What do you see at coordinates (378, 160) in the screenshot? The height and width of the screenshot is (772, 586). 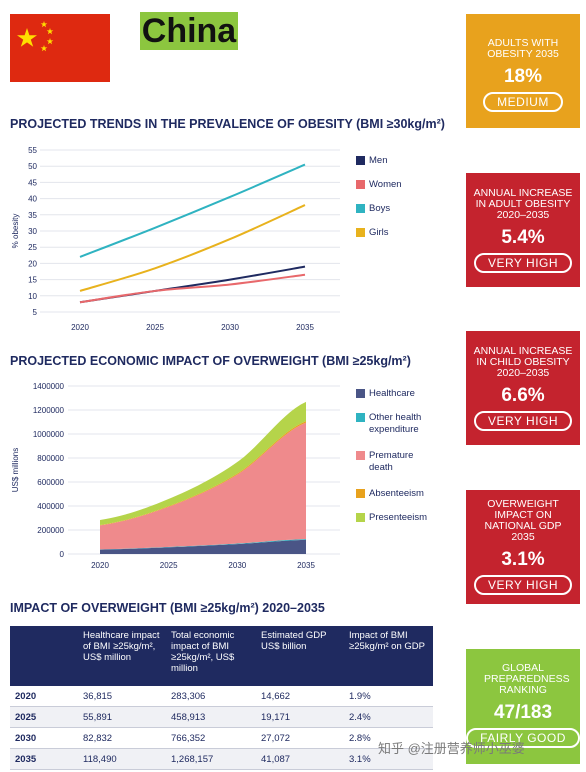 I see `legend-label: Men` at bounding box center [378, 160].